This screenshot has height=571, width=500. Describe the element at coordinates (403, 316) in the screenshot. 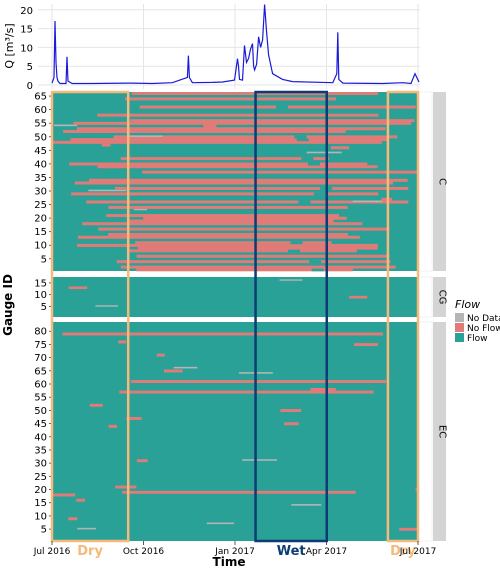

I see `period-box-dry` at that location.